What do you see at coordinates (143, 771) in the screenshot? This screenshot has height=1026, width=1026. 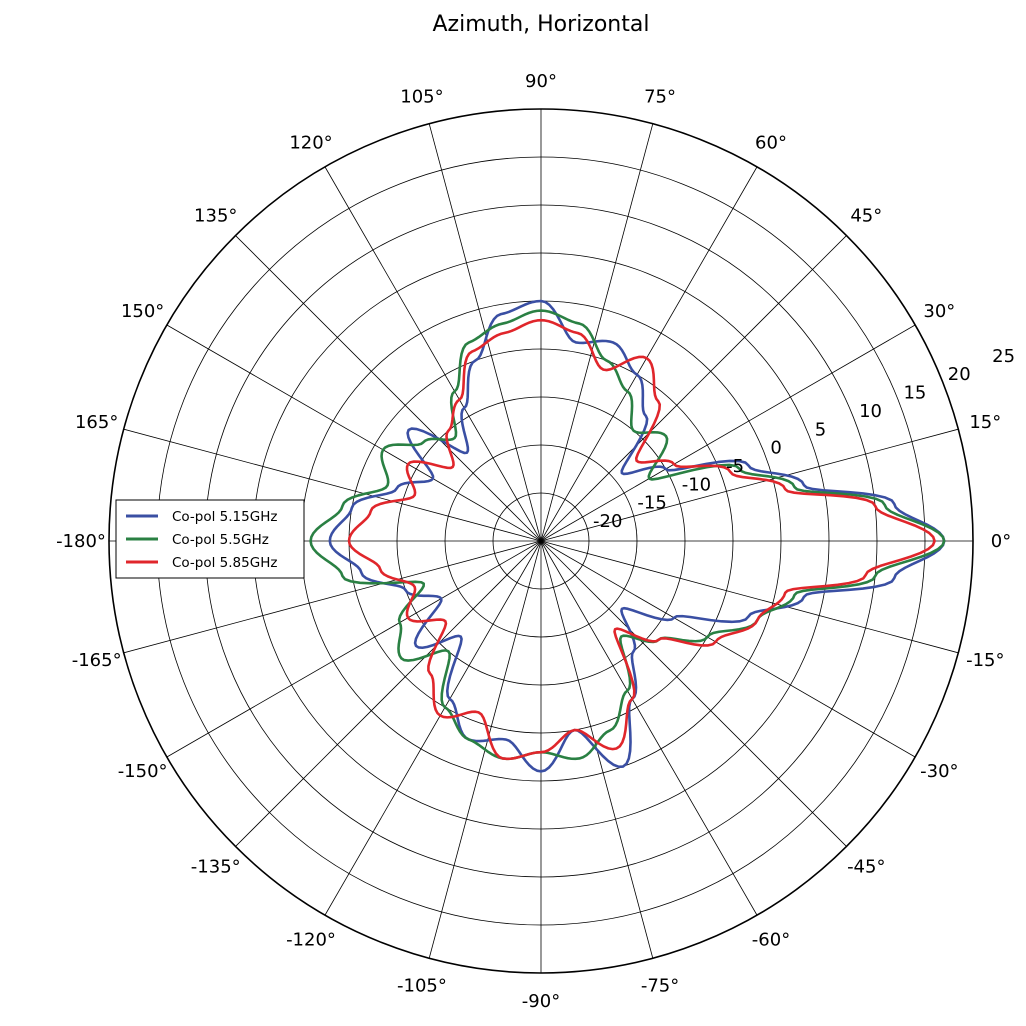 I see `angle-tick-label: -150°` at bounding box center [143, 771].